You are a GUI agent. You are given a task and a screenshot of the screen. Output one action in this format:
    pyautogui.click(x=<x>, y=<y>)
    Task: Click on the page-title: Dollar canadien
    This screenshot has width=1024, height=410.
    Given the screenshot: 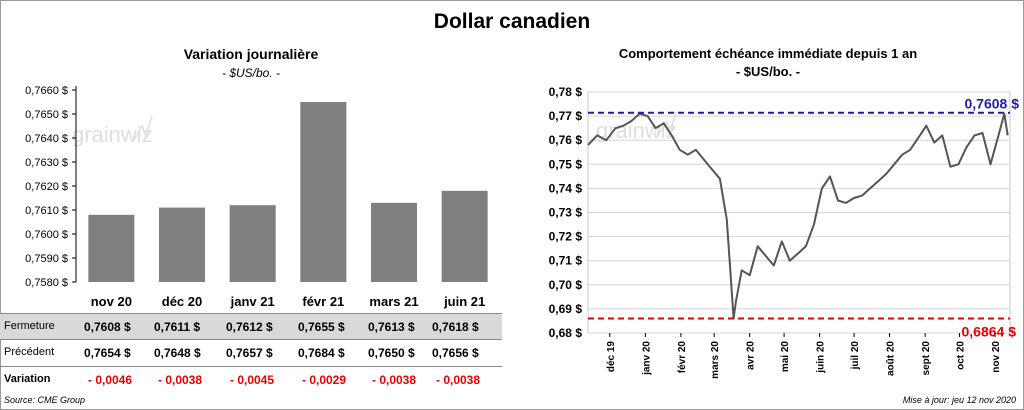 What is the action you would take?
    pyautogui.click(x=512, y=21)
    